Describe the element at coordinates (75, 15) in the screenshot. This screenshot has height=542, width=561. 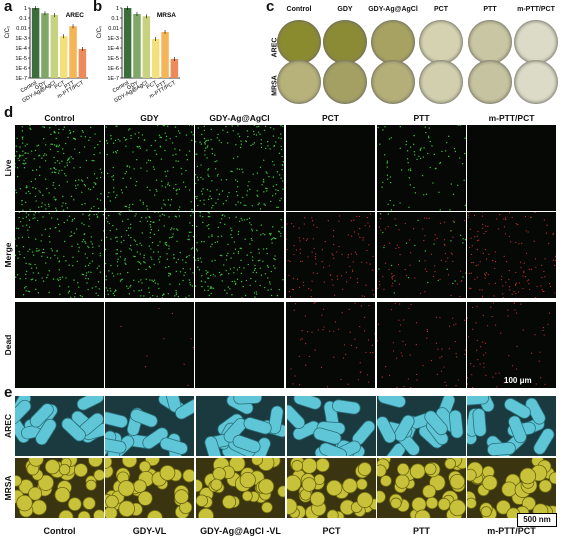
I see `chart-title: AREC` at that location.